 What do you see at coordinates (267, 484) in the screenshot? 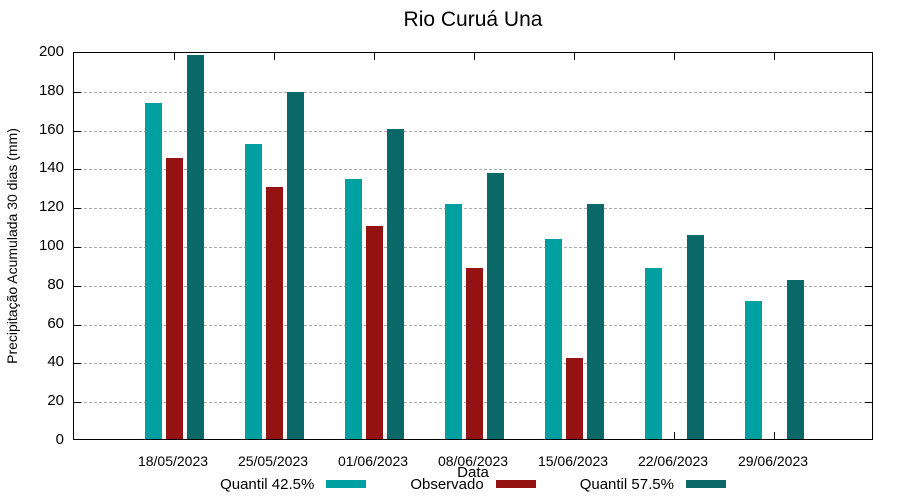
I see `legend-label: Quantil 42.5%` at bounding box center [267, 484].